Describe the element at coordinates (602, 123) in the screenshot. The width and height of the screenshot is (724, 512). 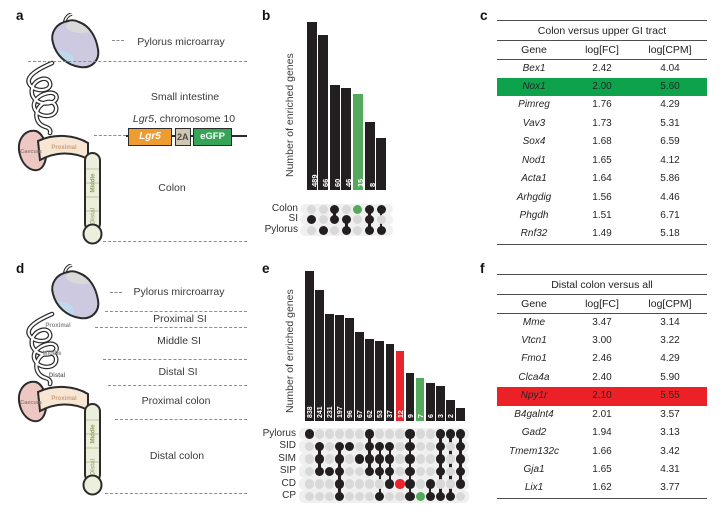
I see `fc-cell: 1.73` at that location.